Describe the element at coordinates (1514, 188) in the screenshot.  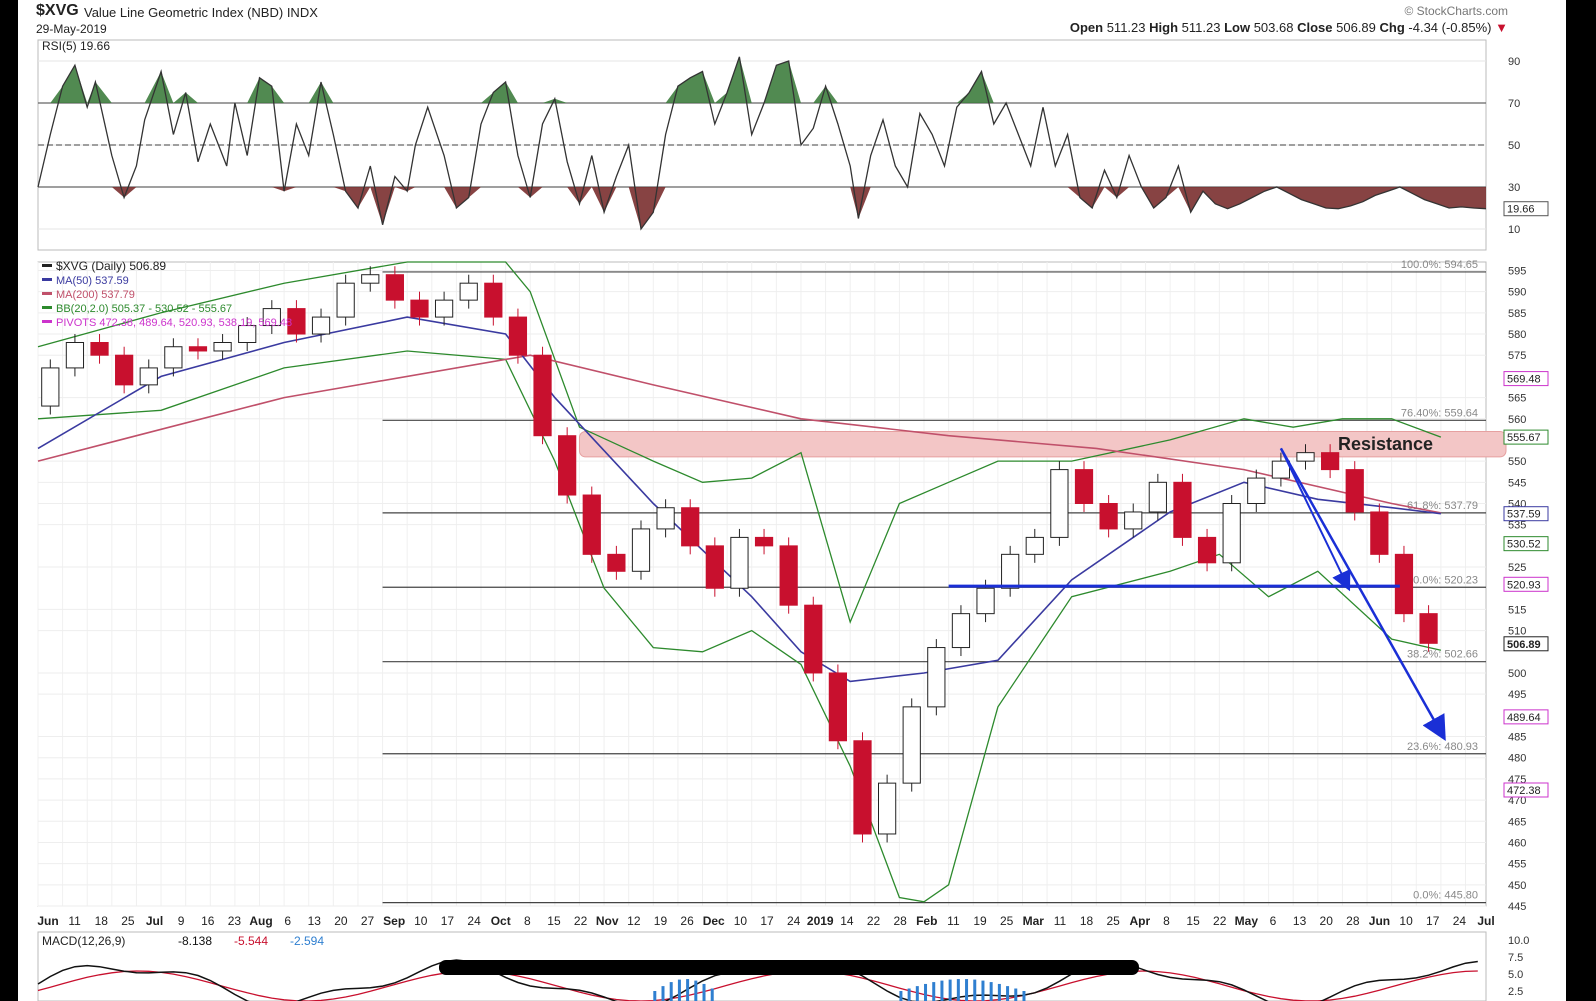
I see `rsi-tick-label: 30` at that location.